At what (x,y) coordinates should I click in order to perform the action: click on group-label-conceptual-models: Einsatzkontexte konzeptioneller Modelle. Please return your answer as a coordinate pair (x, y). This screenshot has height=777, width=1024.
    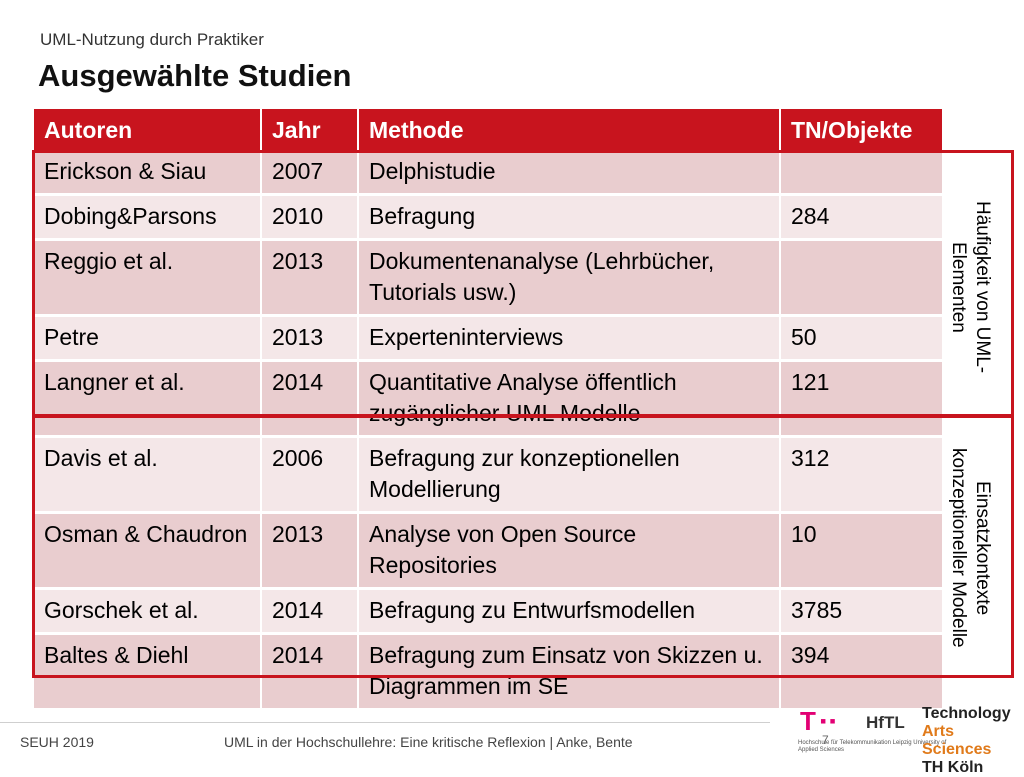
    Looking at the image, I should click on (970, 548).